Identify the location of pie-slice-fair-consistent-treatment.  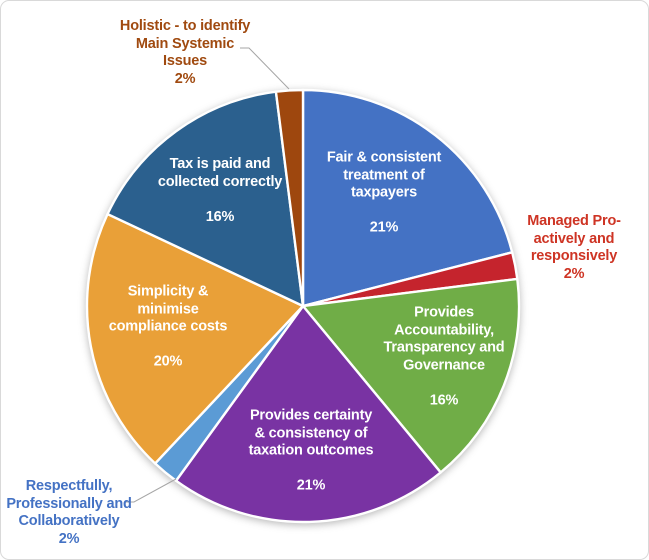
(407, 198).